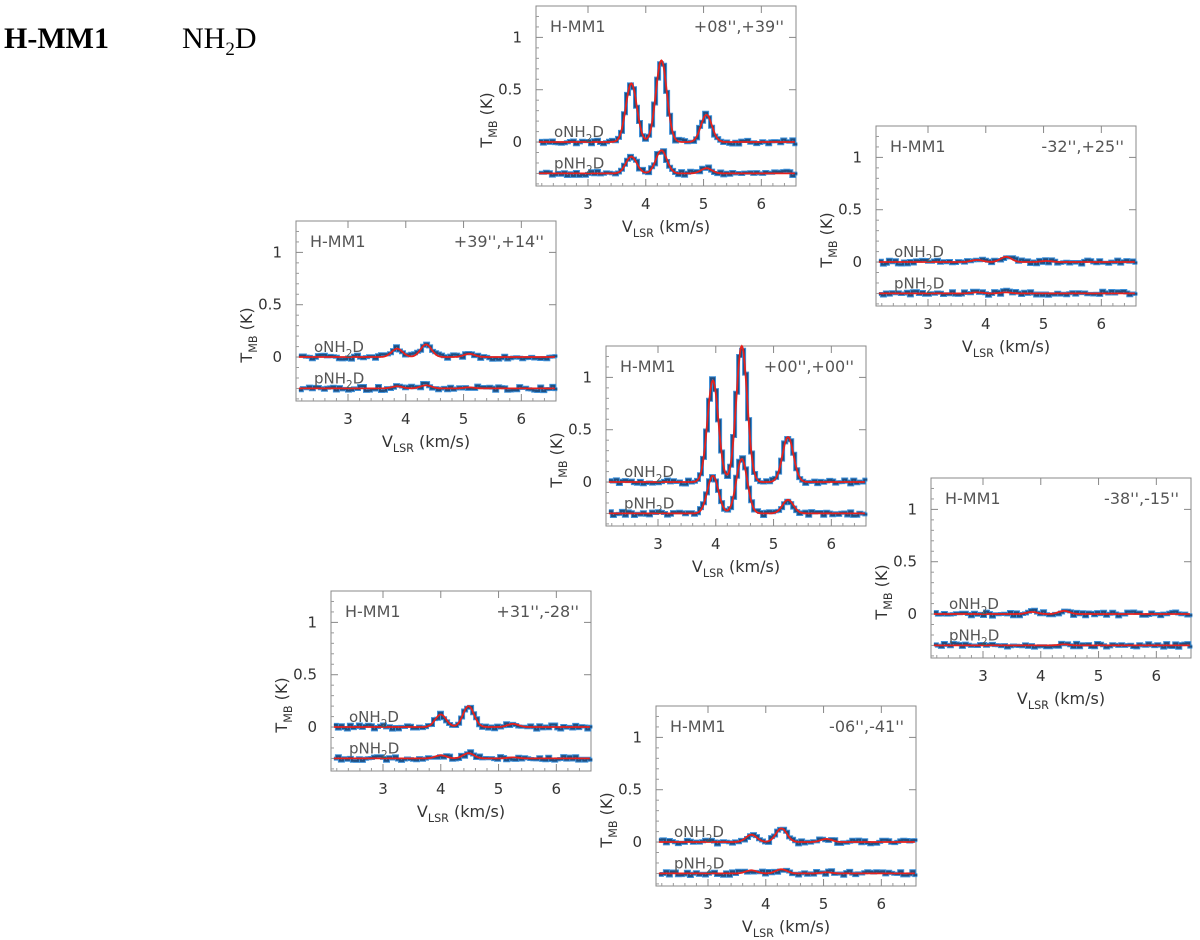 The width and height of the screenshot is (1200, 940). What do you see at coordinates (56, 38) in the screenshot?
I see `source-title: H-MM1` at bounding box center [56, 38].